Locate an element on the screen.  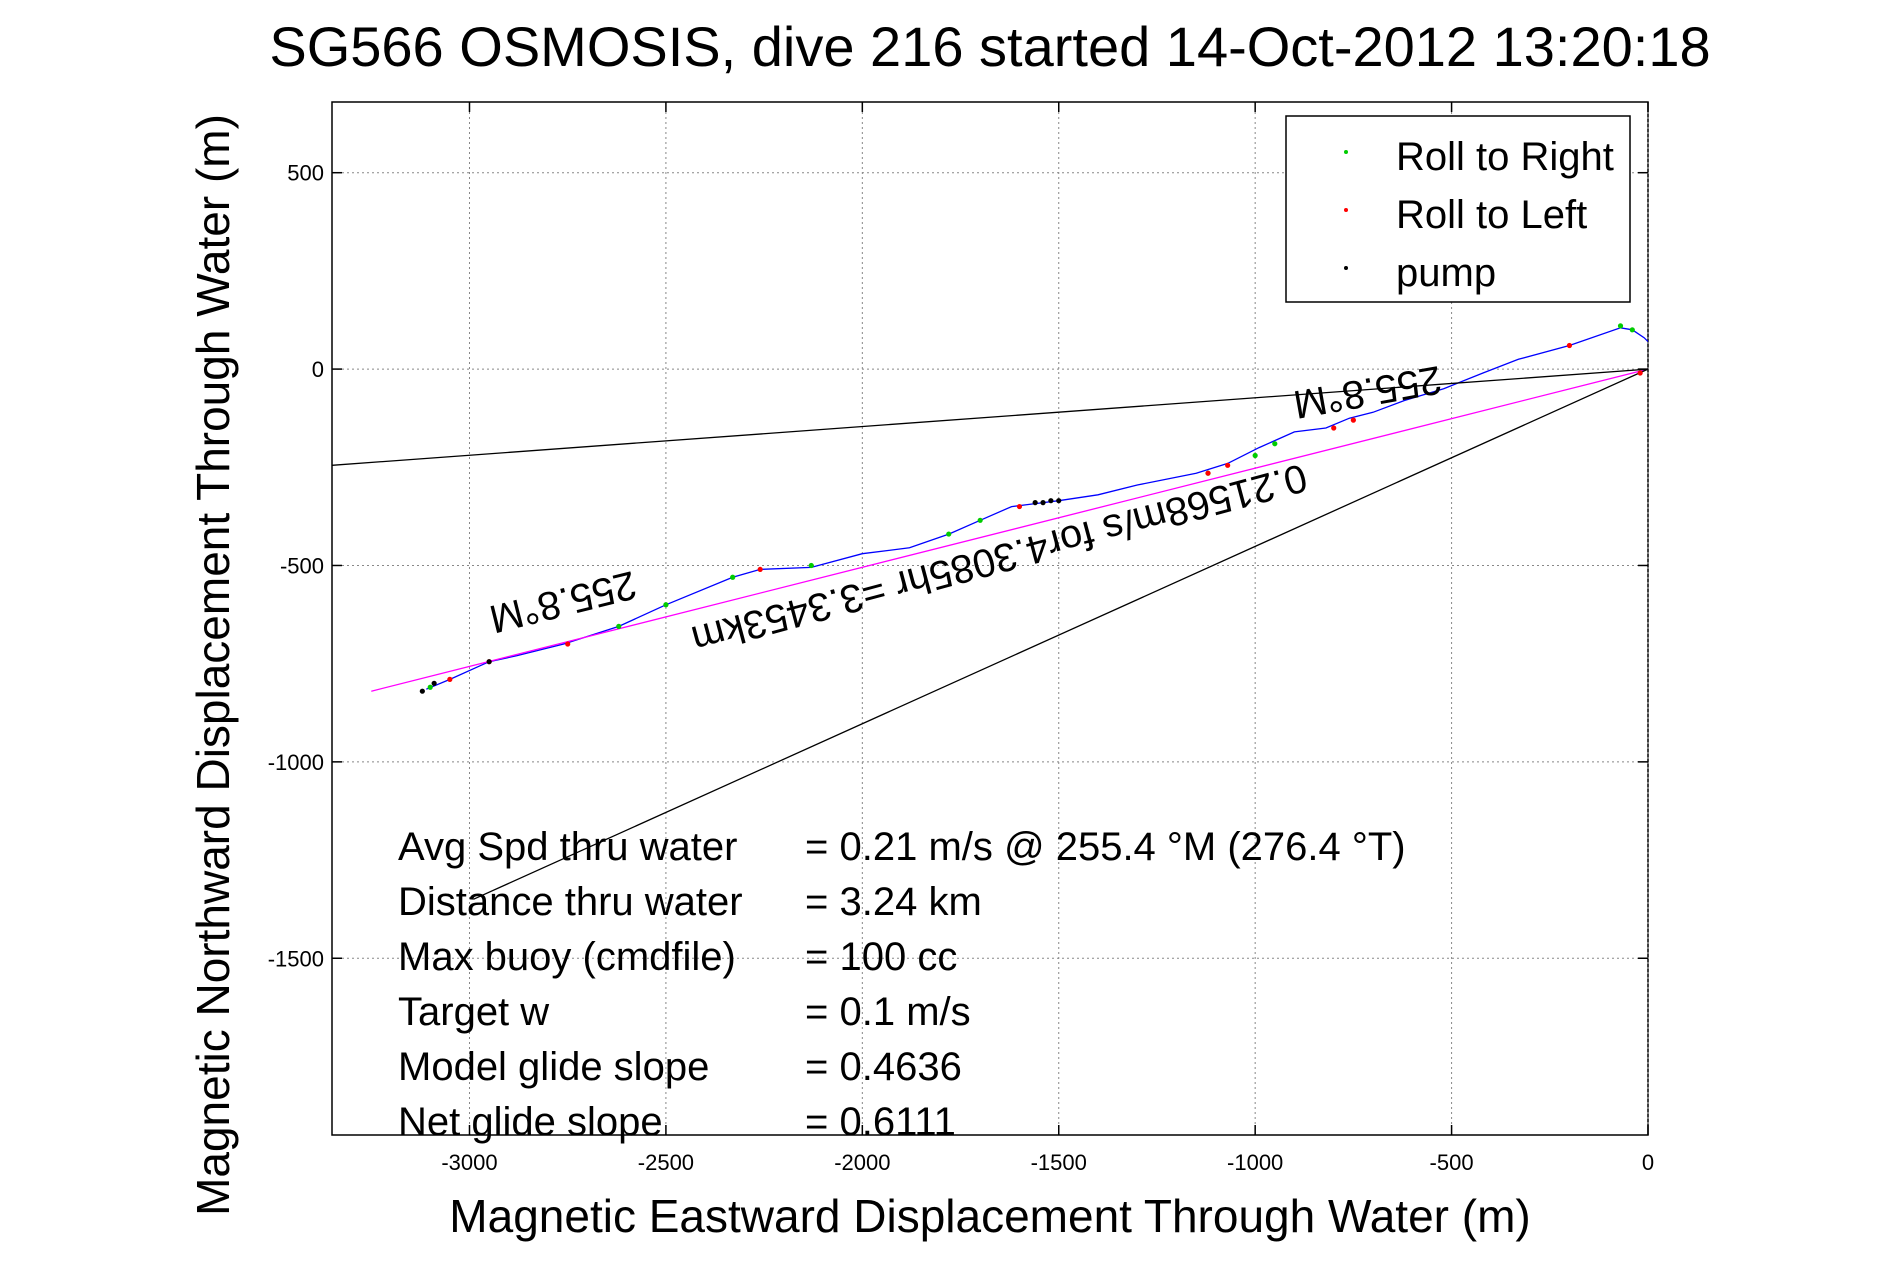
legend-label-roll-left: Roll to Left is located at coordinates (1491, 215).